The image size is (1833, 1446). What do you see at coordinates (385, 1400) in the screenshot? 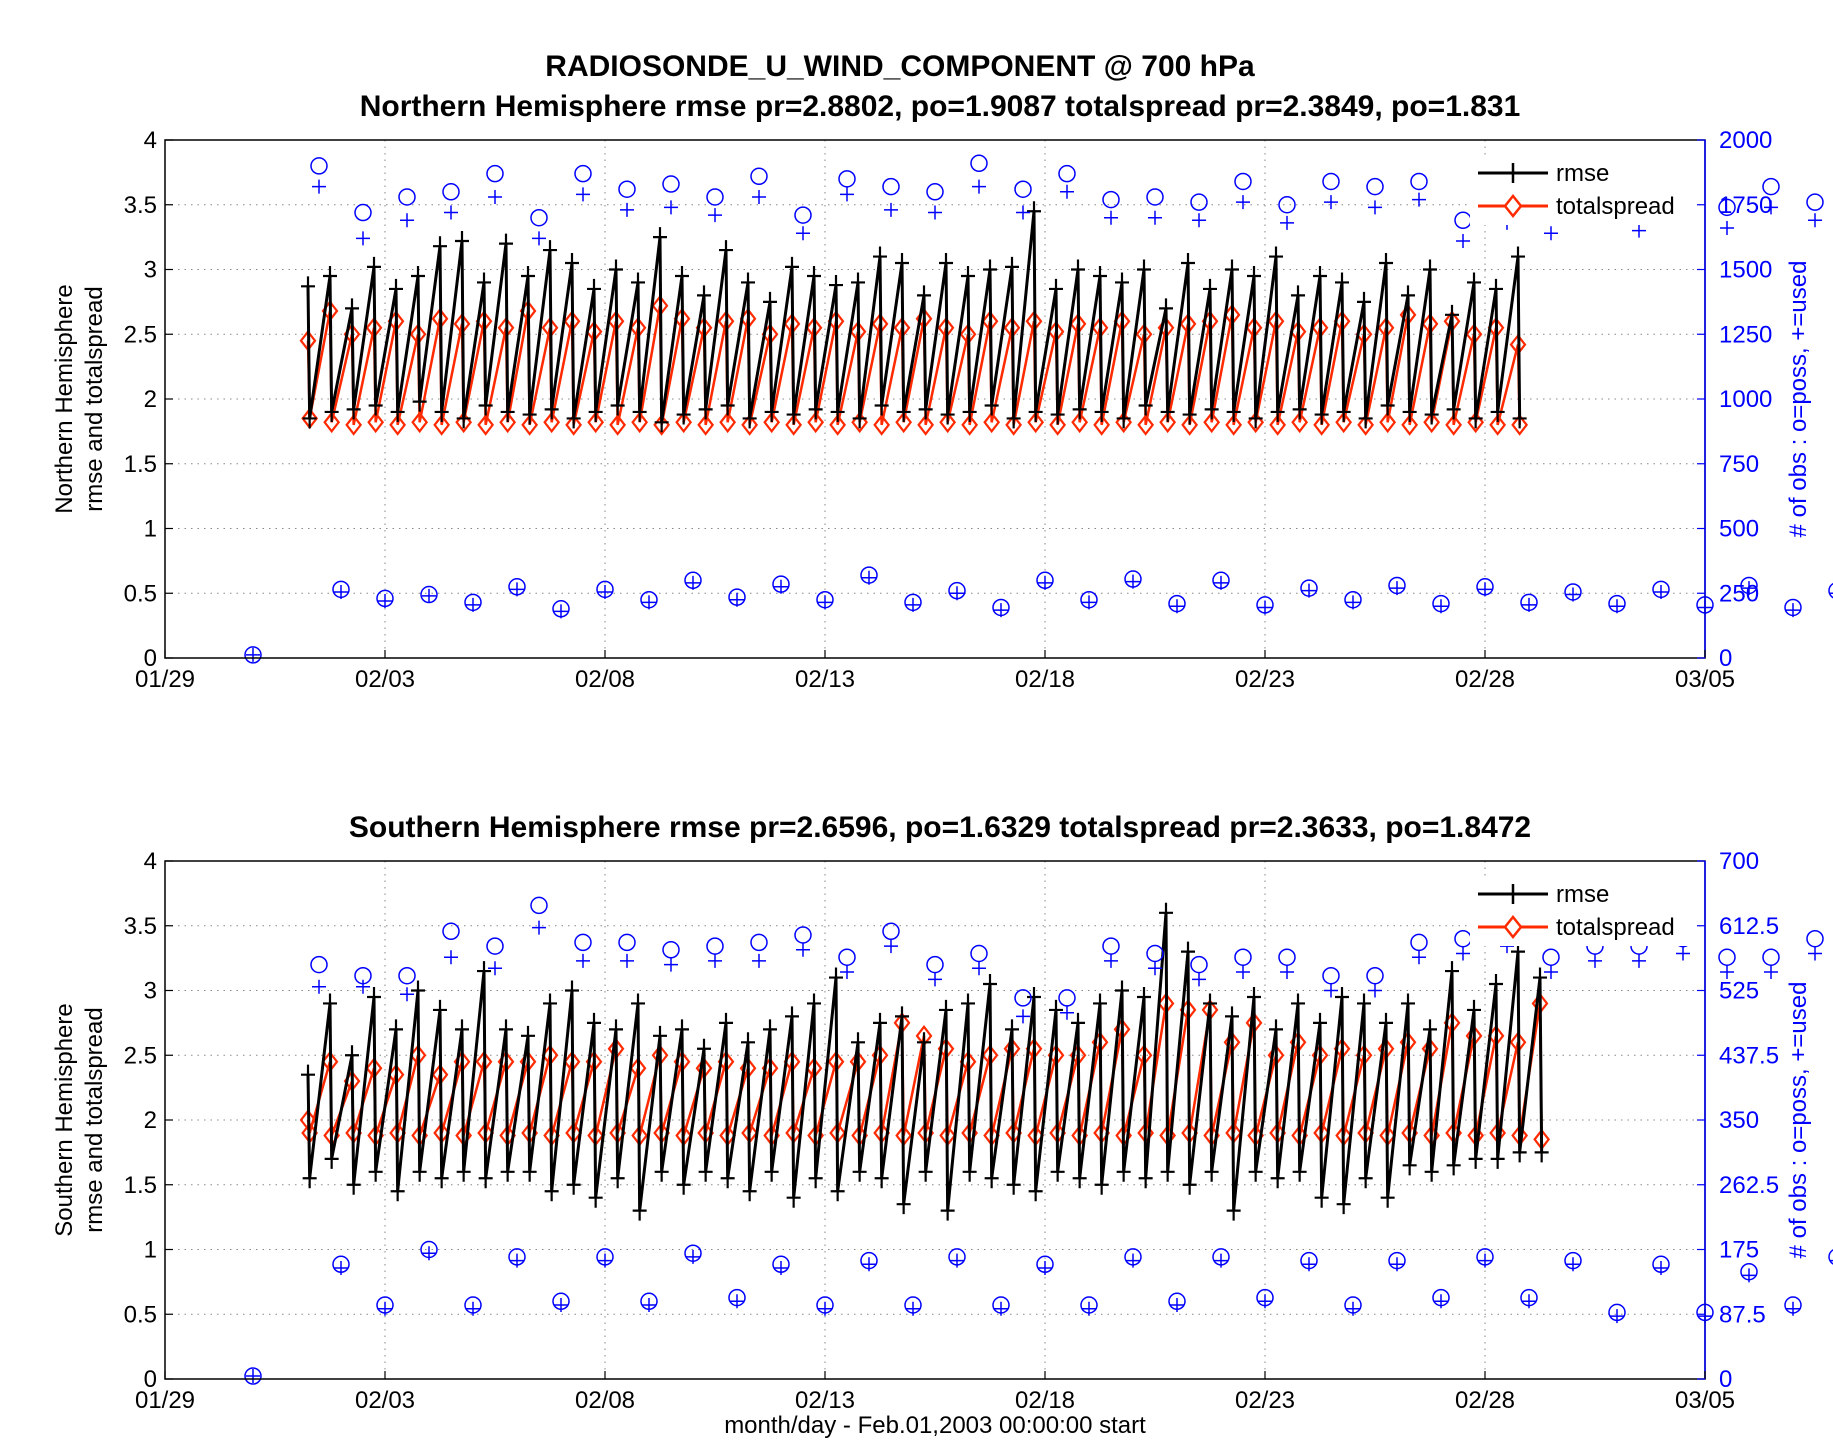
I see `x-tick-label: 02/03` at bounding box center [385, 1400].